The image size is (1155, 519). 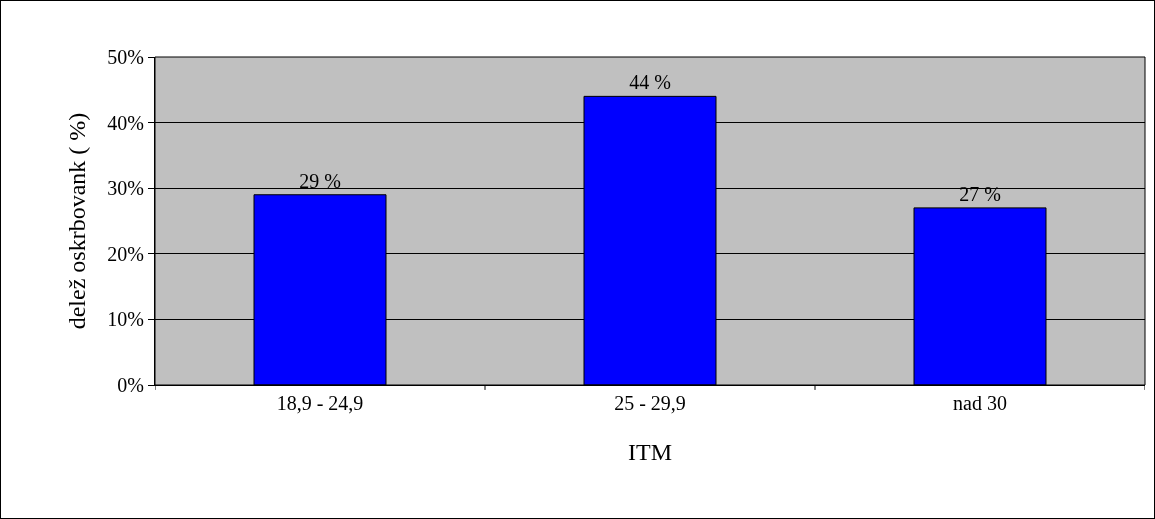 What do you see at coordinates (125, 57) in the screenshot?
I see `y-tick-label: 50%` at bounding box center [125, 57].